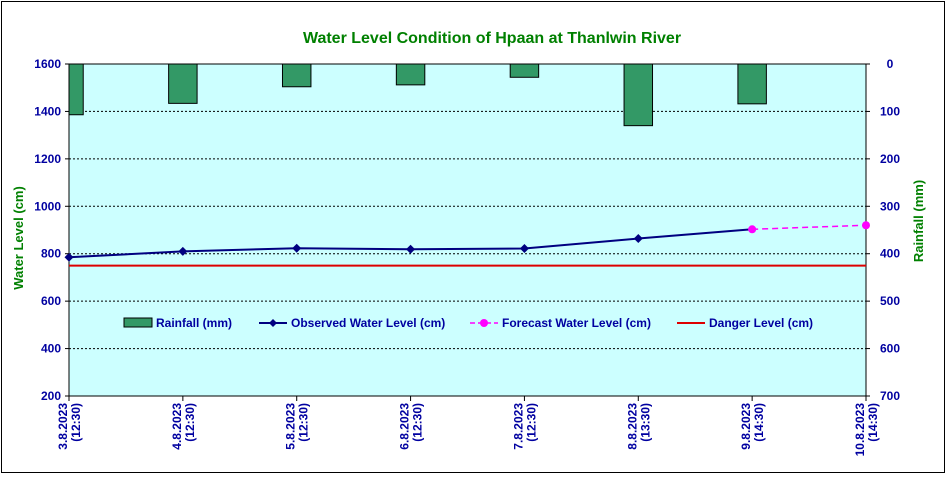  What do you see at coordinates (47, 159) in the screenshot?
I see `y-tick-label: 1200` at bounding box center [47, 159].